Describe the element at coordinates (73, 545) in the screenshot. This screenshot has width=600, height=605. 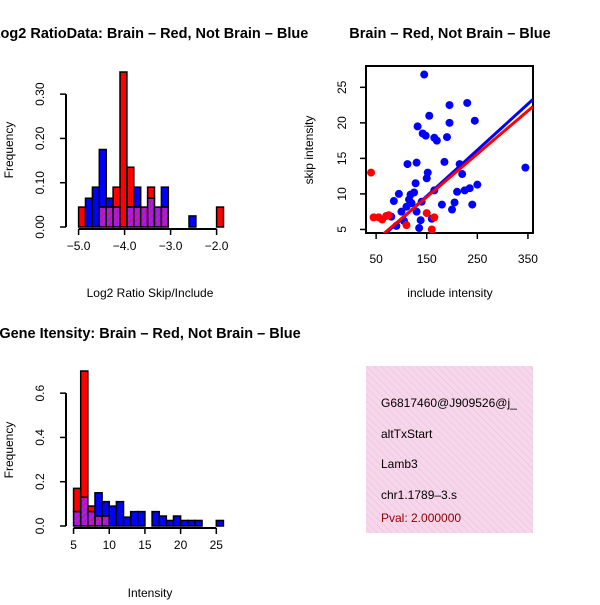
I see `intensity-x-tick-label: 5` at that location.